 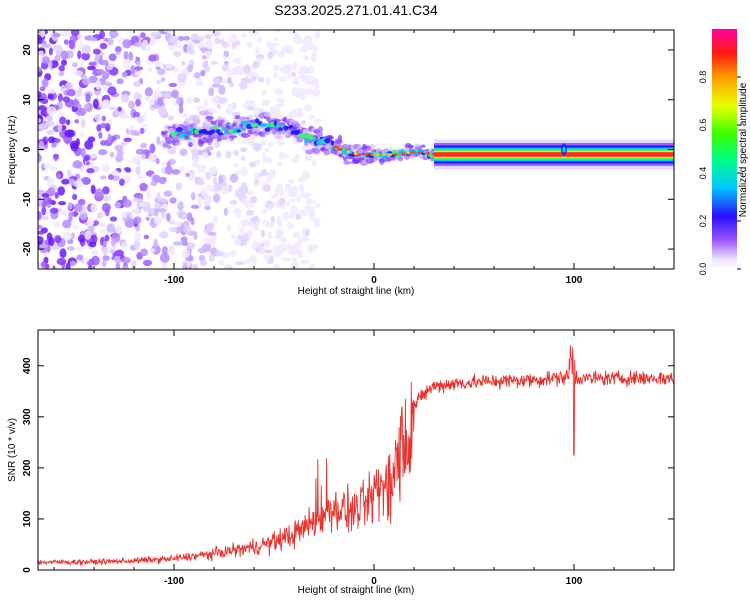 What do you see at coordinates (703, 269) in the screenshot?
I see `colorbar-tick-label: 0.0` at bounding box center [703, 269].